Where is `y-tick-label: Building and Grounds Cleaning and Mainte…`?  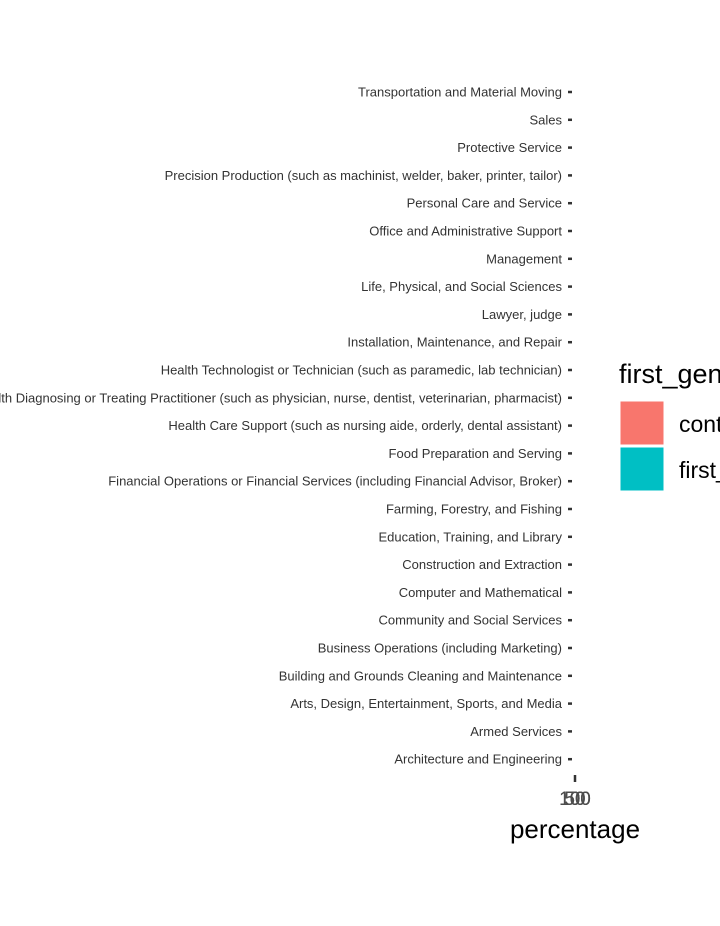 y-tick-label: Building and Grounds Cleaning and Mainte… is located at coordinates (420, 675).